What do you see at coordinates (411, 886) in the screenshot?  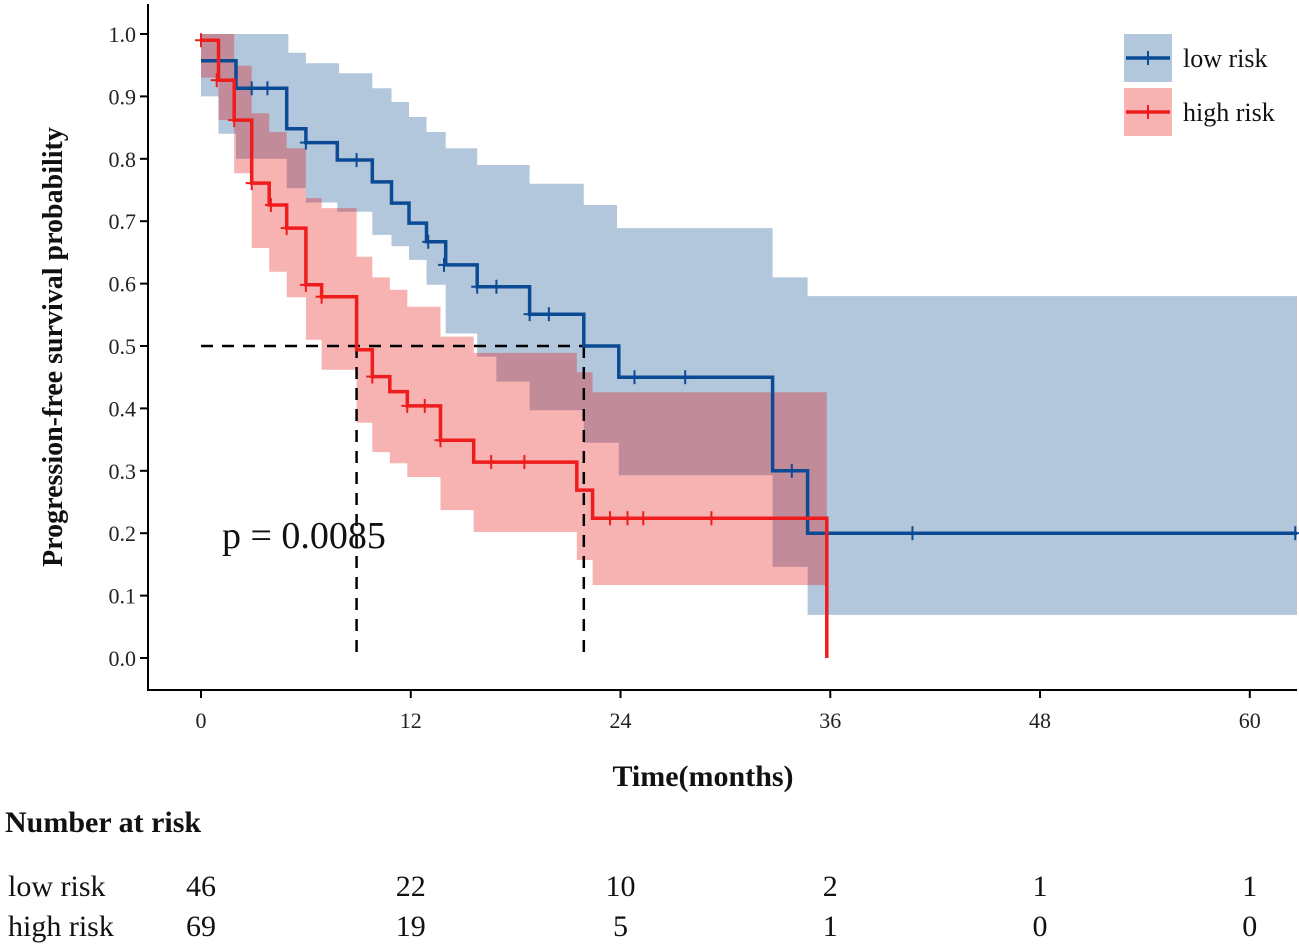 I see `risk-count: 22` at bounding box center [411, 886].